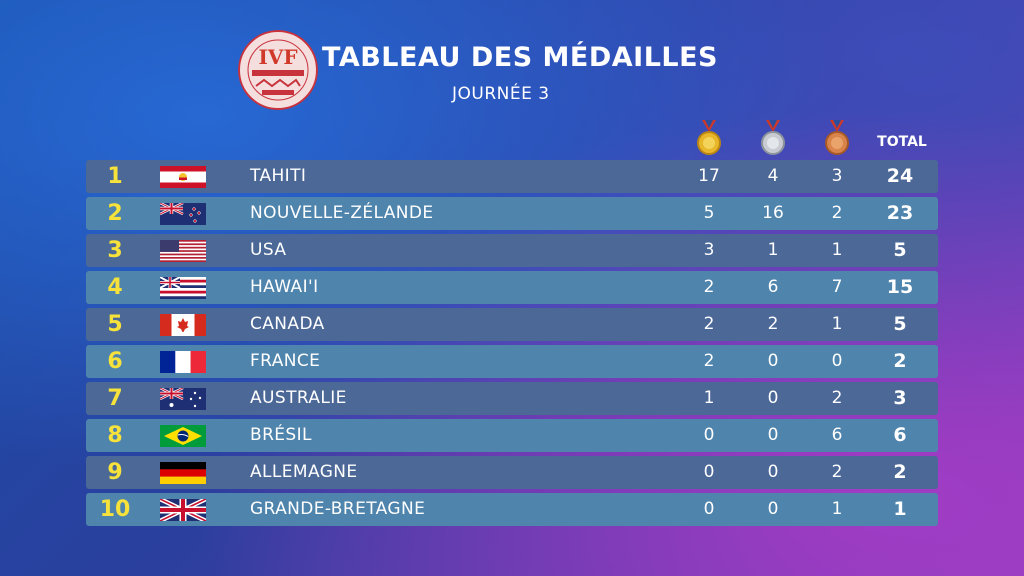 Image resolution: width=1024 pixels, height=576 pixels. I want to click on usa-flag, so click(183, 251).